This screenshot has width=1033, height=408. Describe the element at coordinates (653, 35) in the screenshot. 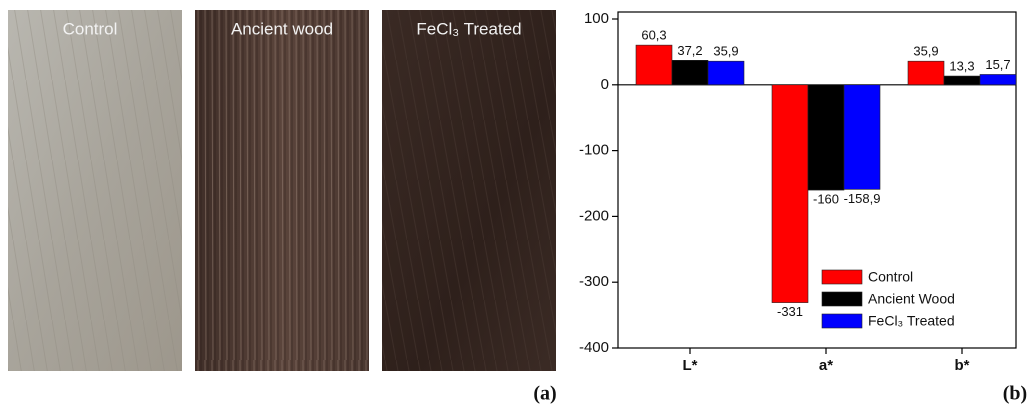

I see `value-label: 60,3` at that location.